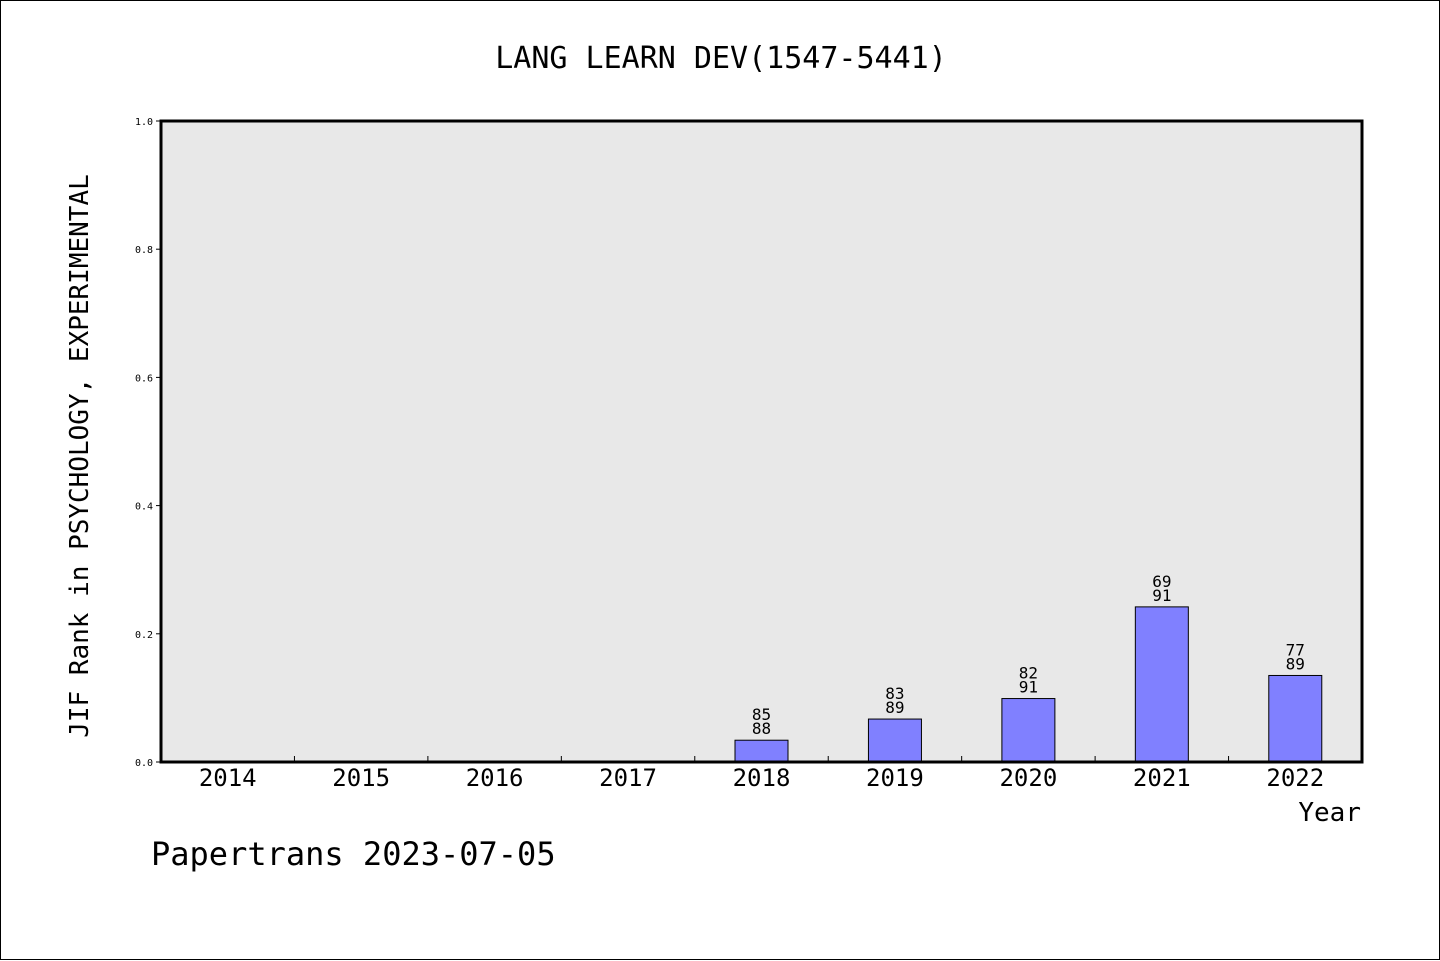  Describe the element at coordinates (894, 693) in the screenshot. I see `bar-label-rank: 83` at that location.